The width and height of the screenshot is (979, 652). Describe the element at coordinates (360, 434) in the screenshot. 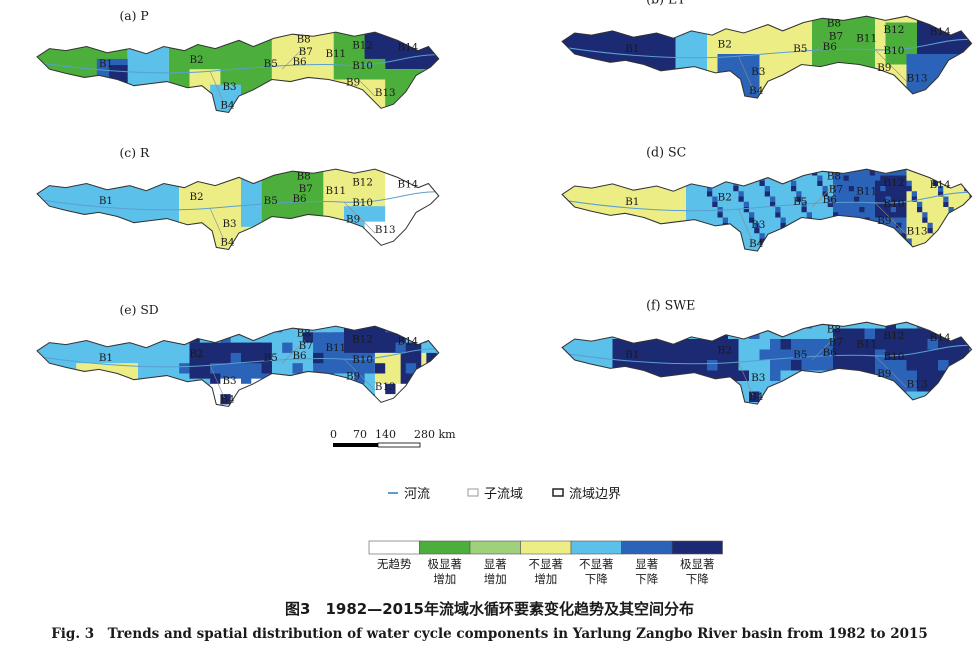

I see `scale-tick-1: 70` at that location.